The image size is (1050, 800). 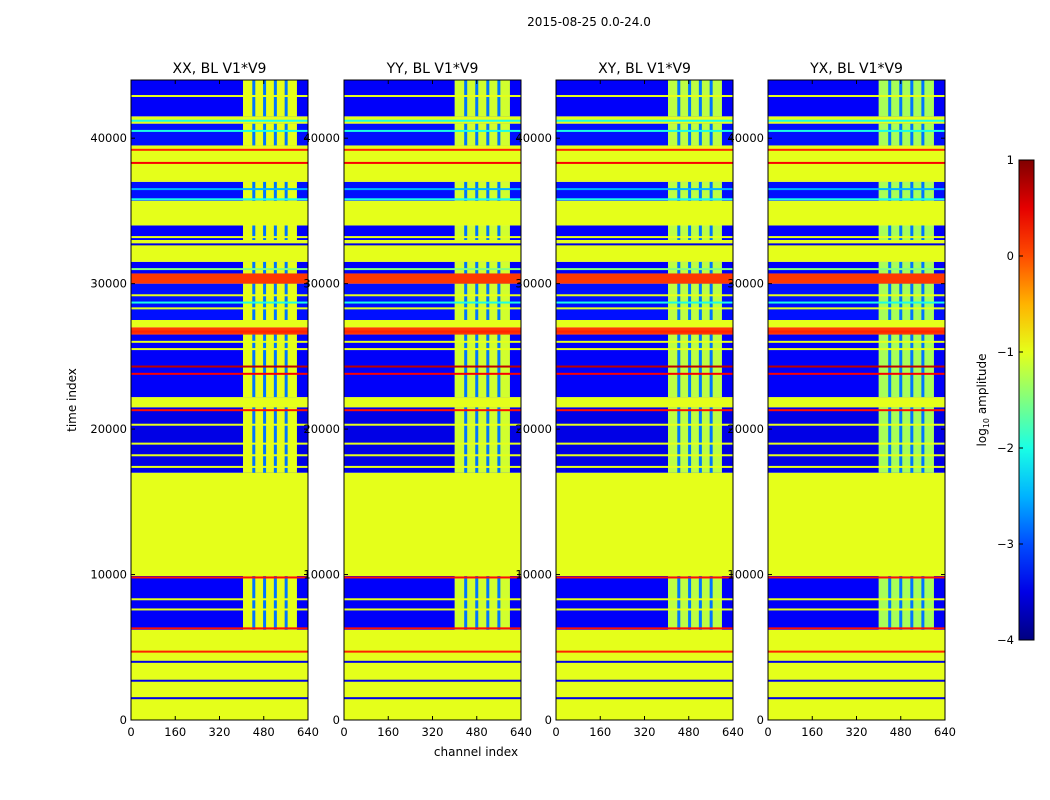 I want to click on y-tick-label: 0, so click(x=123, y=720).